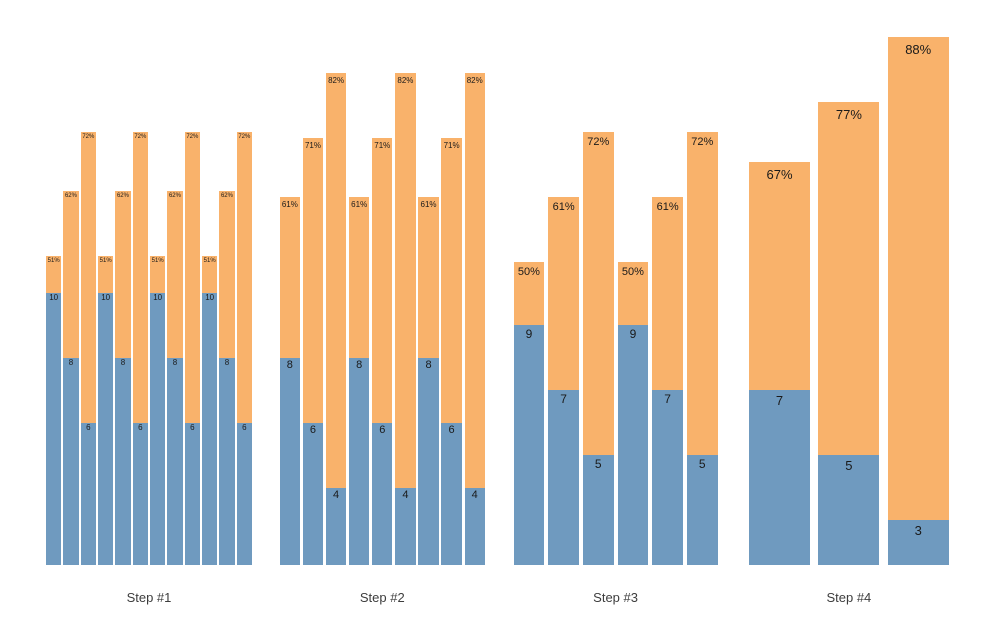 The image size is (1000, 618). What do you see at coordinates (382, 597) in the screenshot?
I see `group-label-step-2: Step #2` at bounding box center [382, 597].